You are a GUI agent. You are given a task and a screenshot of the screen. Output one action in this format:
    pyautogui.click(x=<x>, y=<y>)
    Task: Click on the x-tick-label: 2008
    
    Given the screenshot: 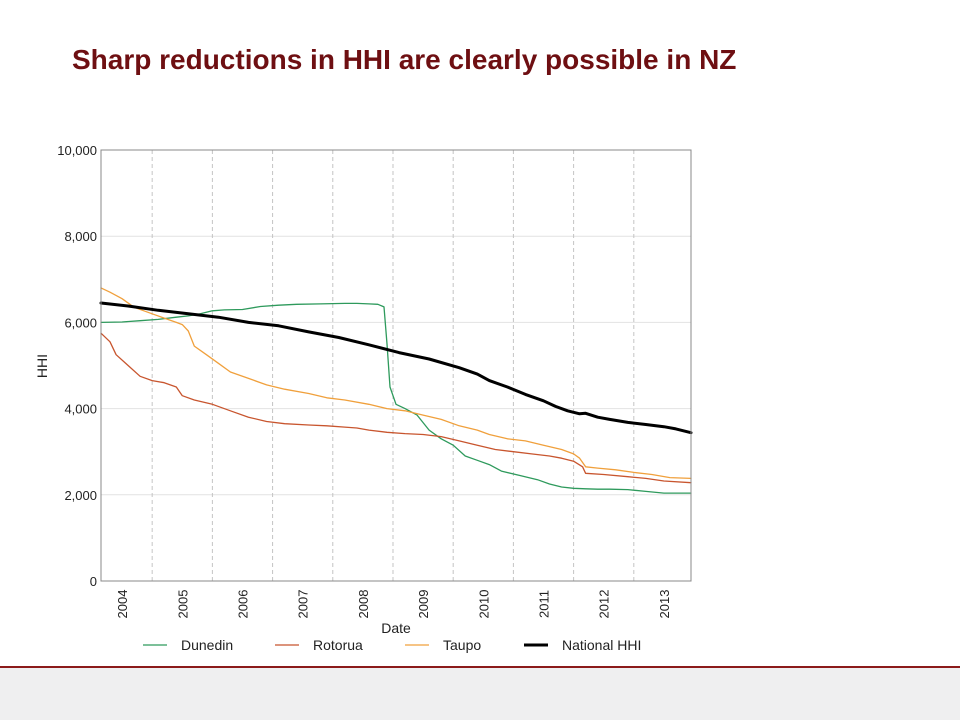 What is the action you would take?
    pyautogui.click(x=363, y=604)
    